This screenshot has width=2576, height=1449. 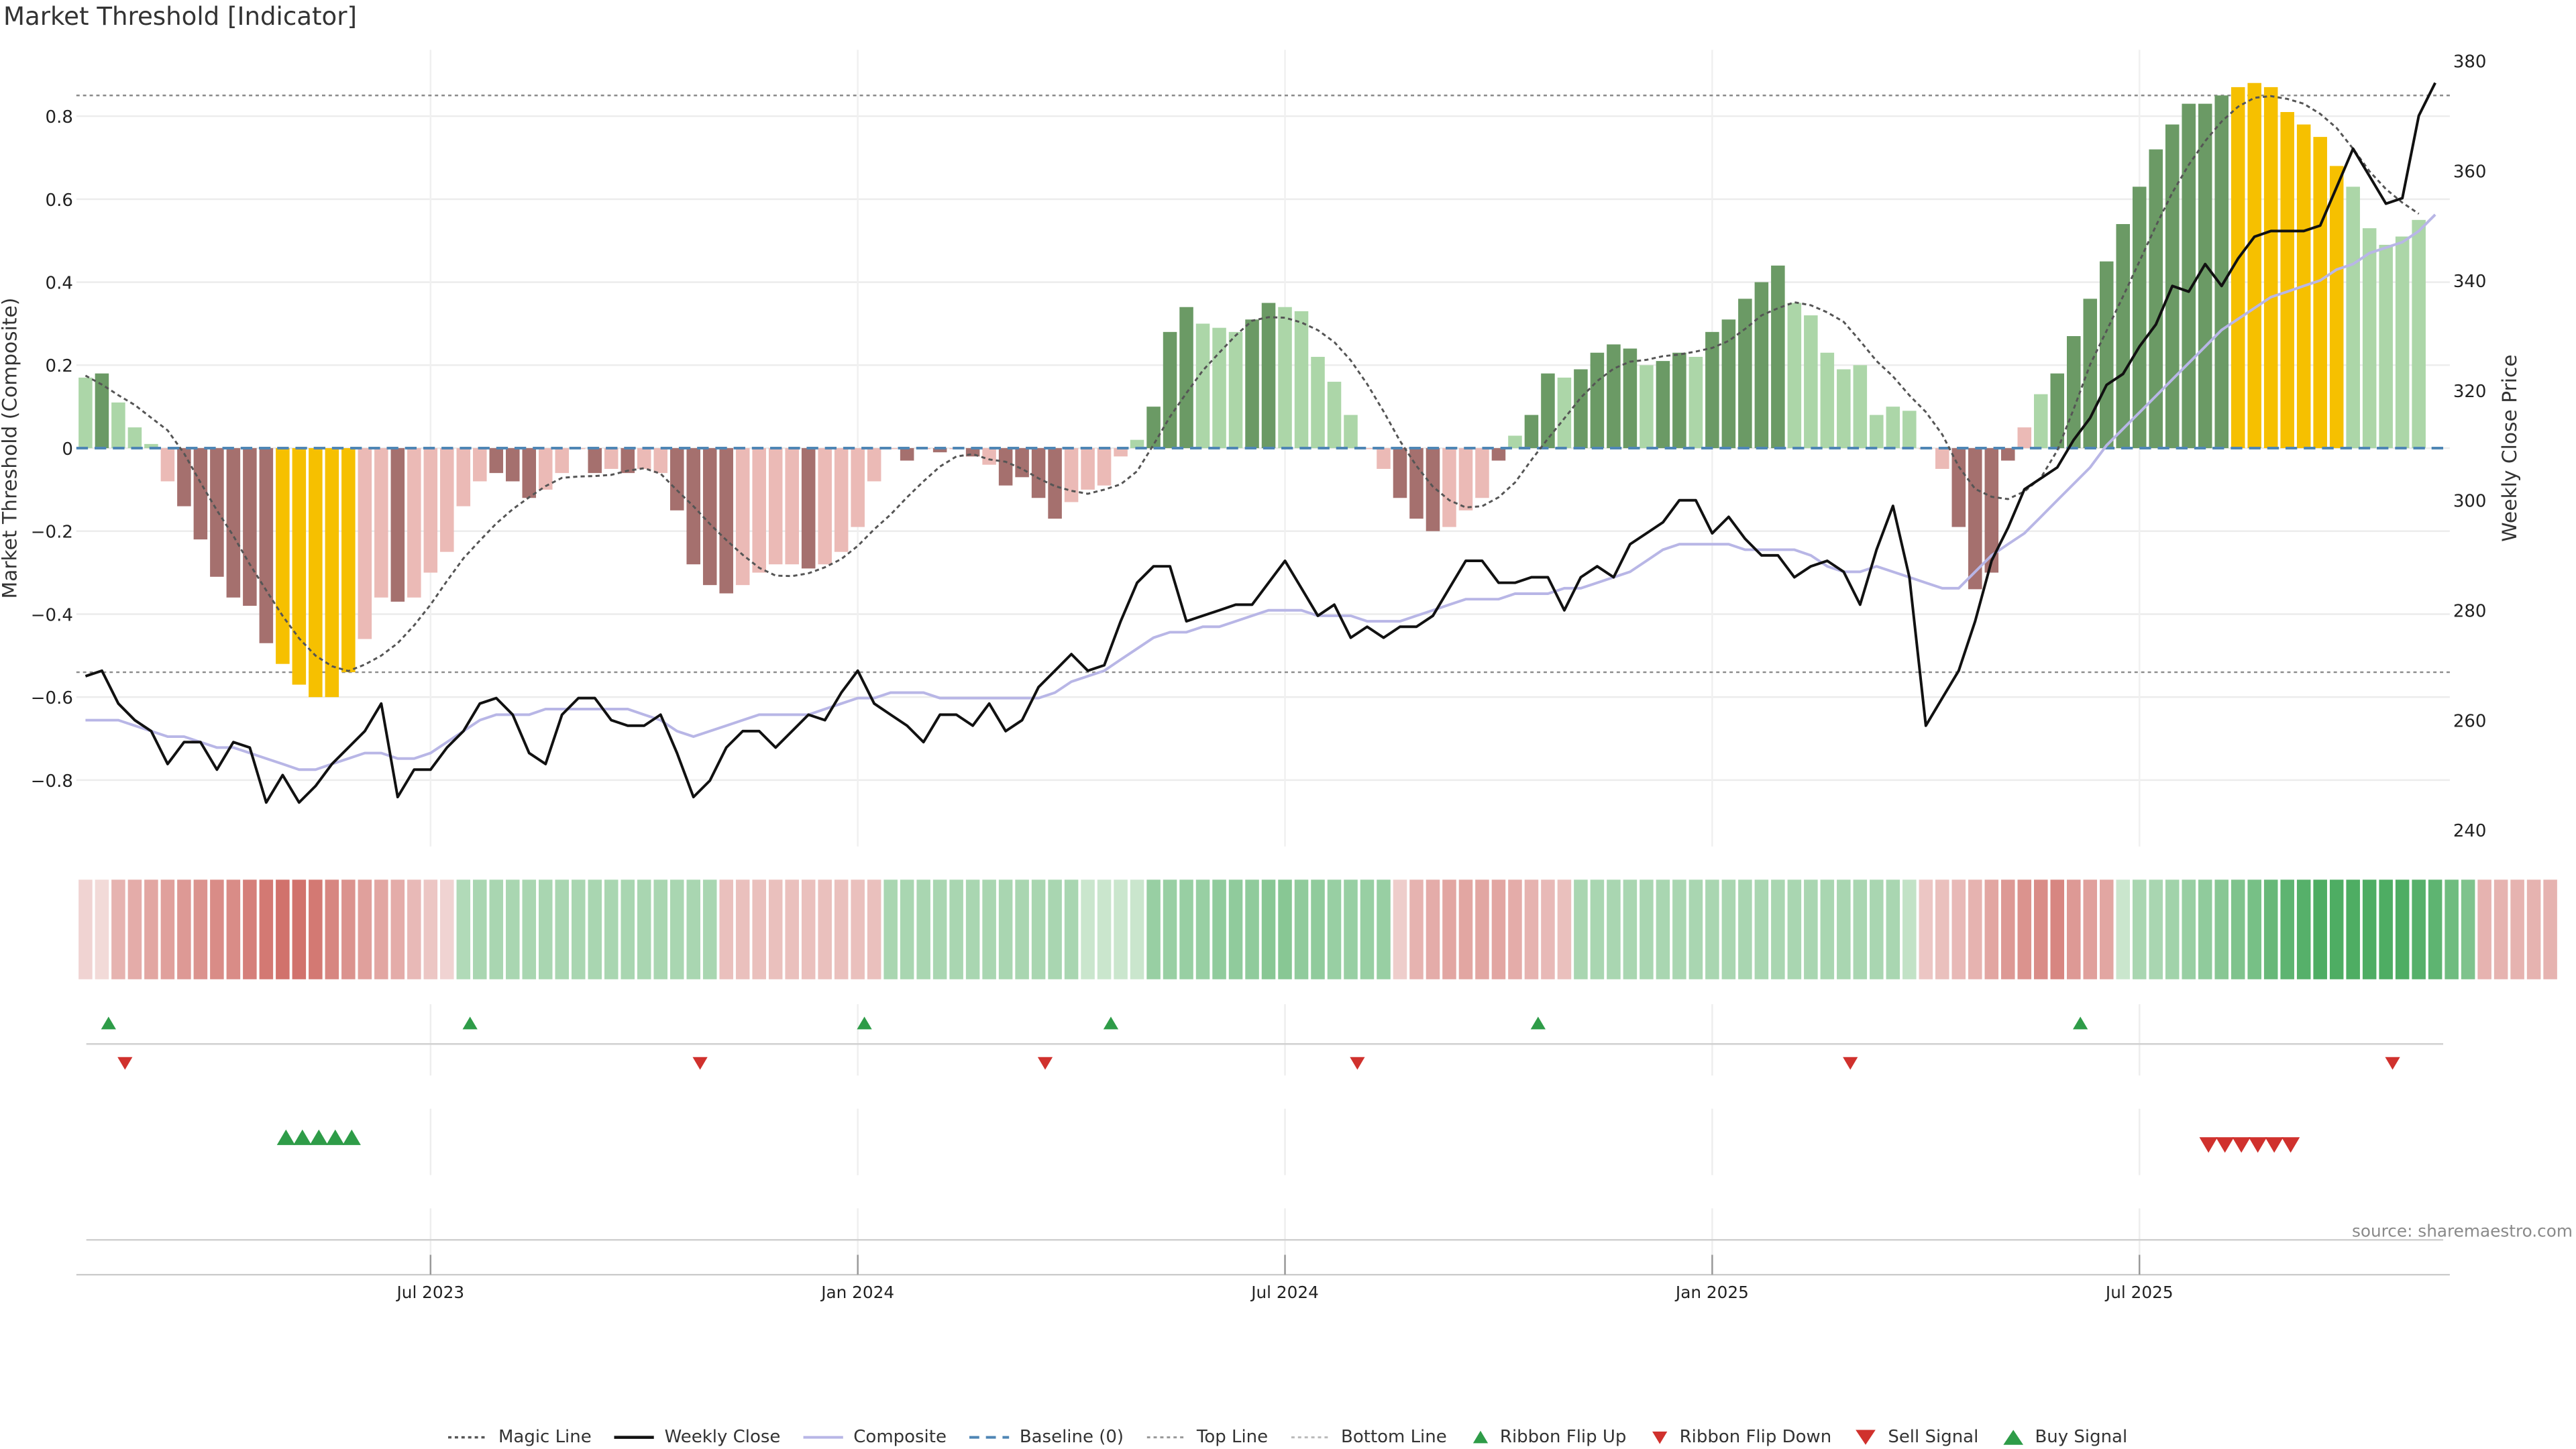 I want to click on left-tick-label: 0.2, so click(x=59, y=366).